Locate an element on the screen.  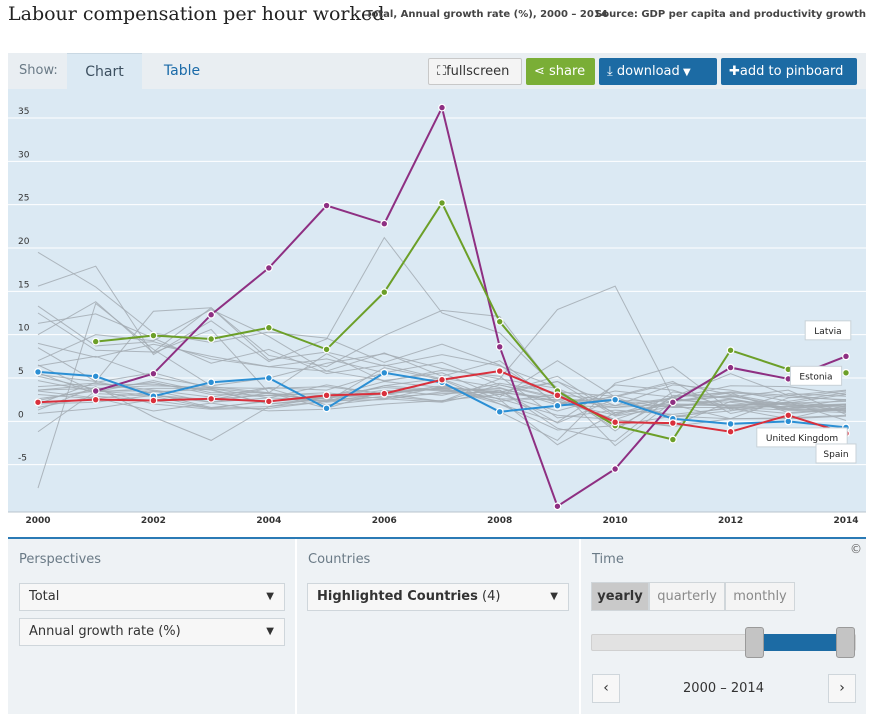
y-tick-label: 5 is located at coordinates (21, 372).